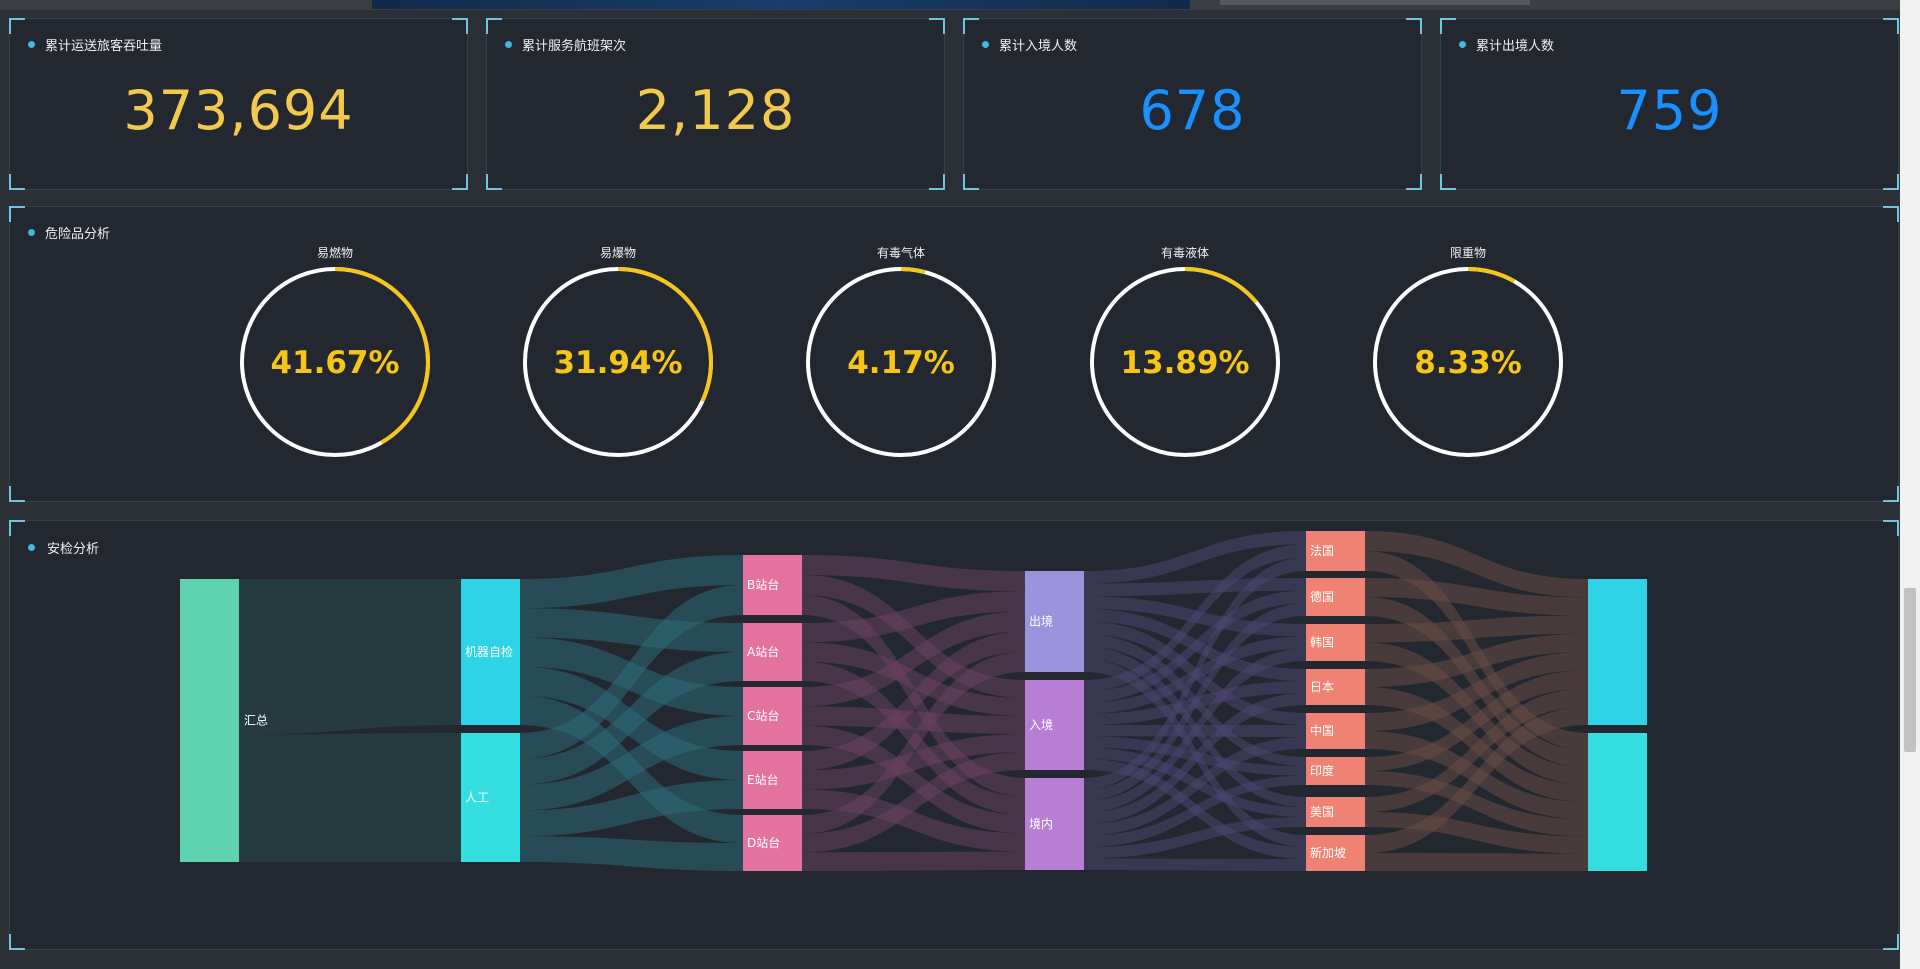 This screenshot has height=969, width=1920. Describe the element at coordinates (1375, 2) in the screenshot. I see `top-gray-bar` at that location.